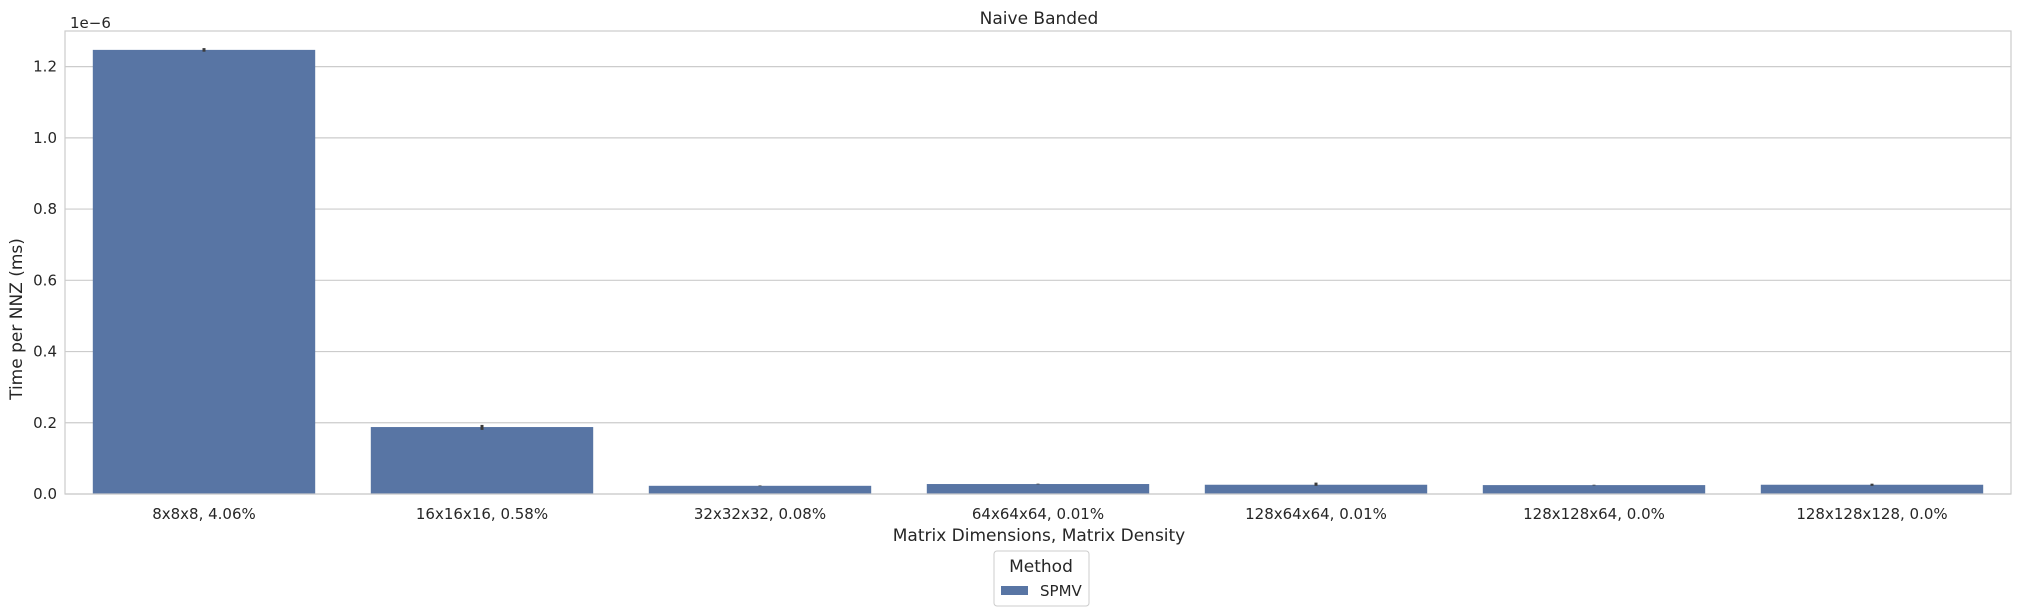 The width and height of the screenshot is (2018, 614). Describe the element at coordinates (1316, 514) in the screenshot. I see `x-tick-label: 128x64x64, 0.01%` at that location.